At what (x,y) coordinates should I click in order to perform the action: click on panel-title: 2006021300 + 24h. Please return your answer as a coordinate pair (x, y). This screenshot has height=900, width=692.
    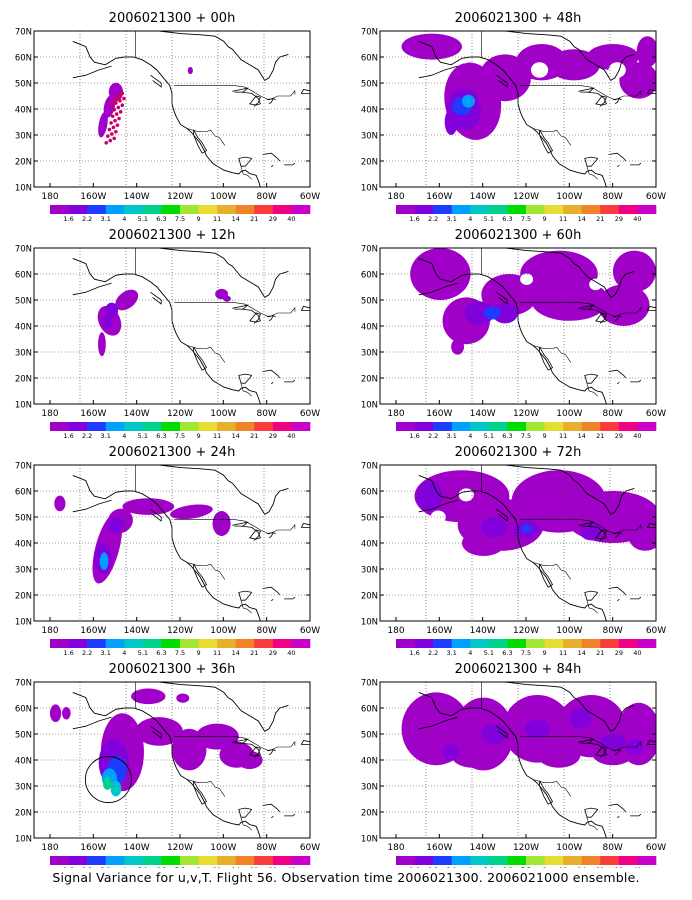
    Looking at the image, I should click on (172, 452).